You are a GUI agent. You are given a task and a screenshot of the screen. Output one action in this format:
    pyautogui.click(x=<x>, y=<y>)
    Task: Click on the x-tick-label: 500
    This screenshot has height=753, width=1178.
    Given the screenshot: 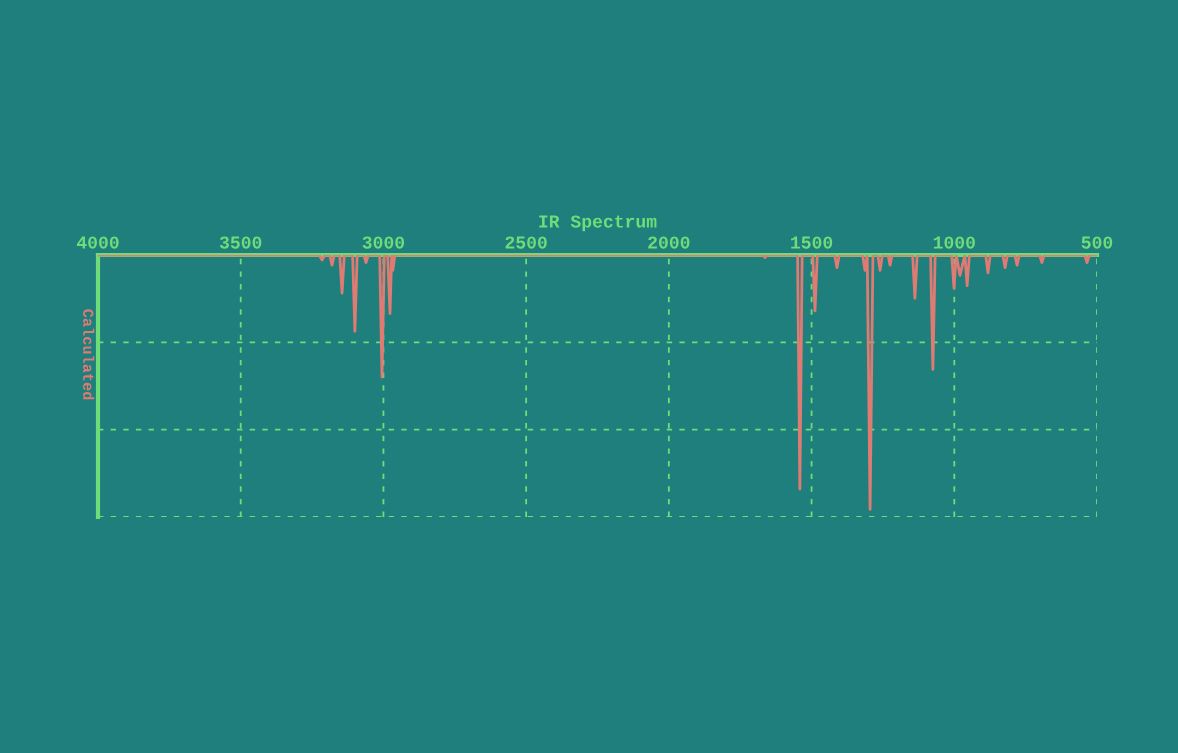 What is the action you would take?
    pyautogui.click(x=1097, y=242)
    